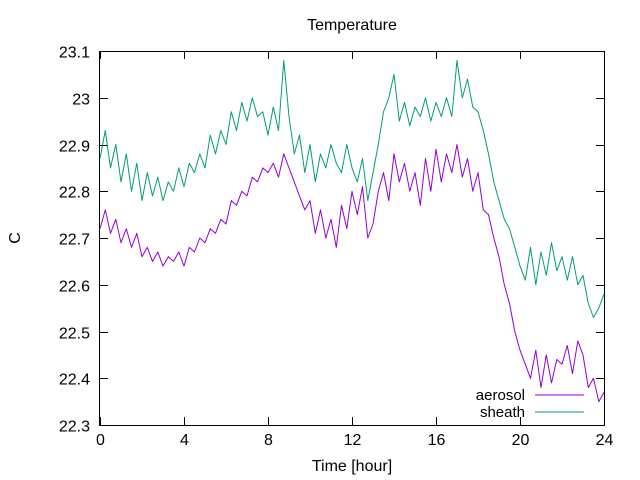 The height and width of the screenshot is (480, 640). Describe the element at coordinates (268, 440) in the screenshot. I see `x-tick-label: 8` at that location.